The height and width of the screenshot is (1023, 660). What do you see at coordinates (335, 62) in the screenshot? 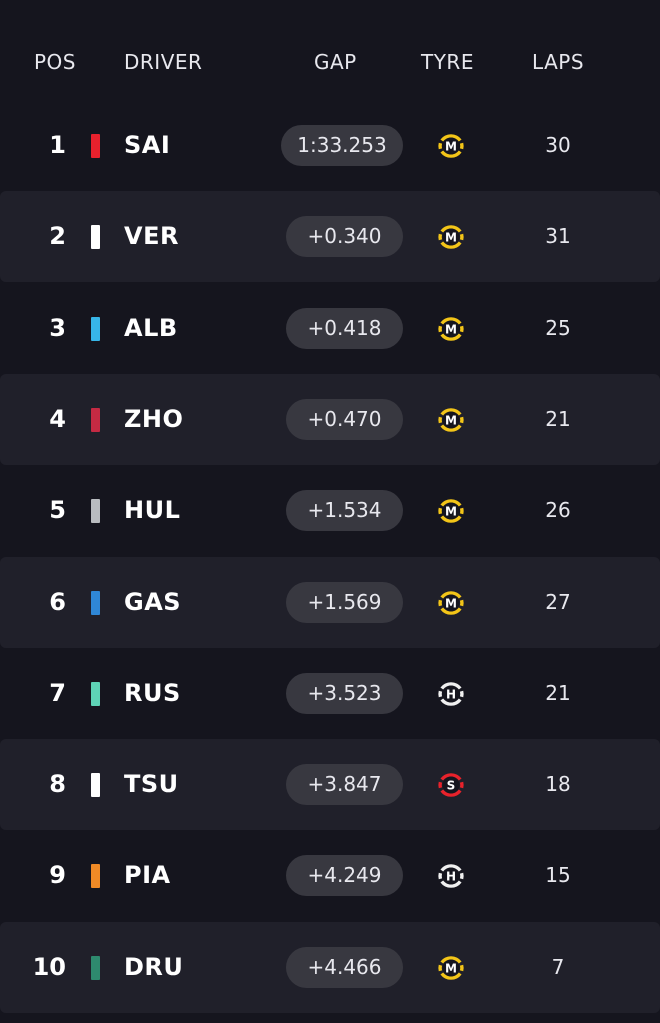
I see `gap-column-header: GAP` at bounding box center [335, 62].